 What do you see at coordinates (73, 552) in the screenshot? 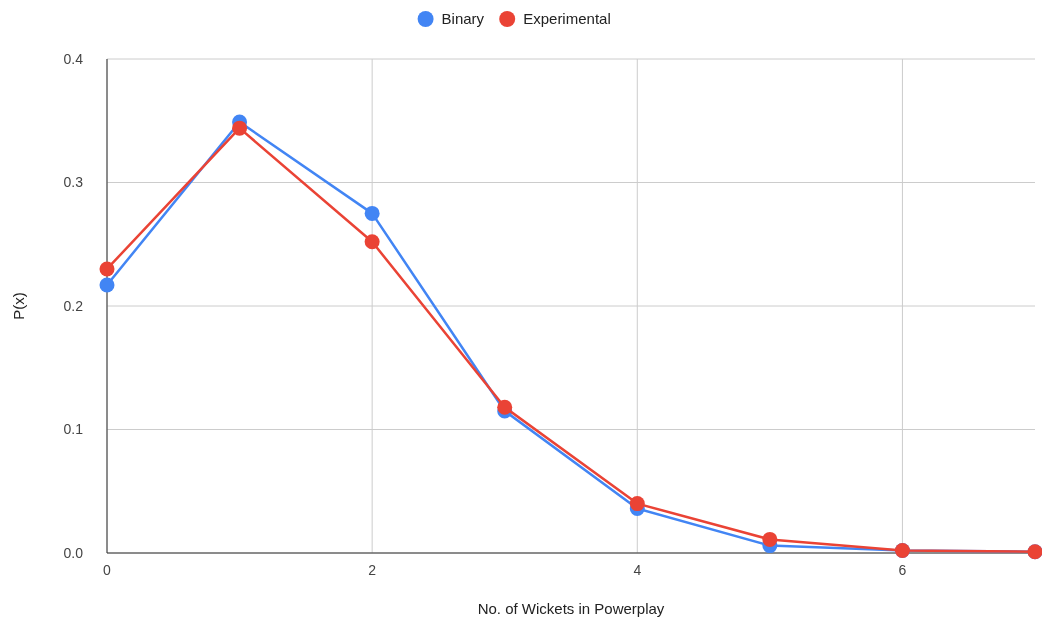
I see `y-tick-label: 0.0` at bounding box center [73, 552].